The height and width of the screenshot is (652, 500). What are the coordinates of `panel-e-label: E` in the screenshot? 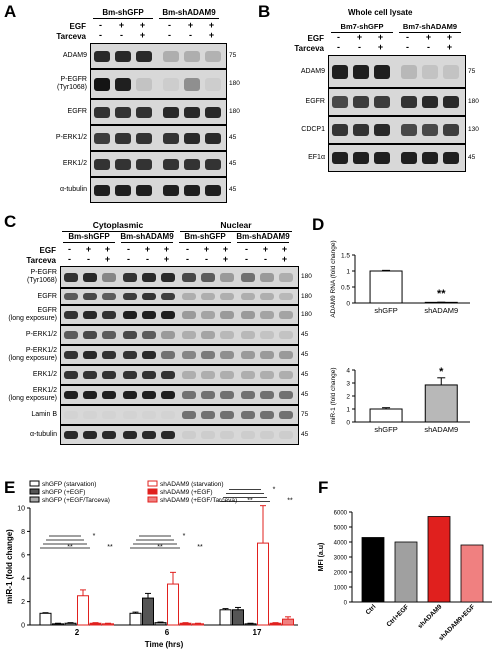 It's located at (10, 487).